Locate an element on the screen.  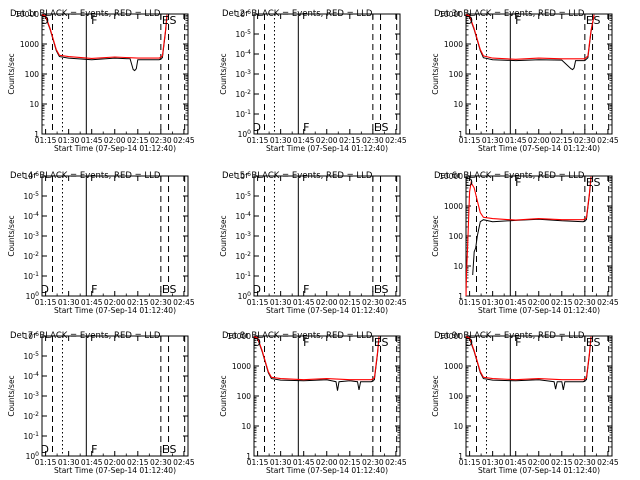
y-tick-label: 10⁻² is located at coordinates (31, 416).